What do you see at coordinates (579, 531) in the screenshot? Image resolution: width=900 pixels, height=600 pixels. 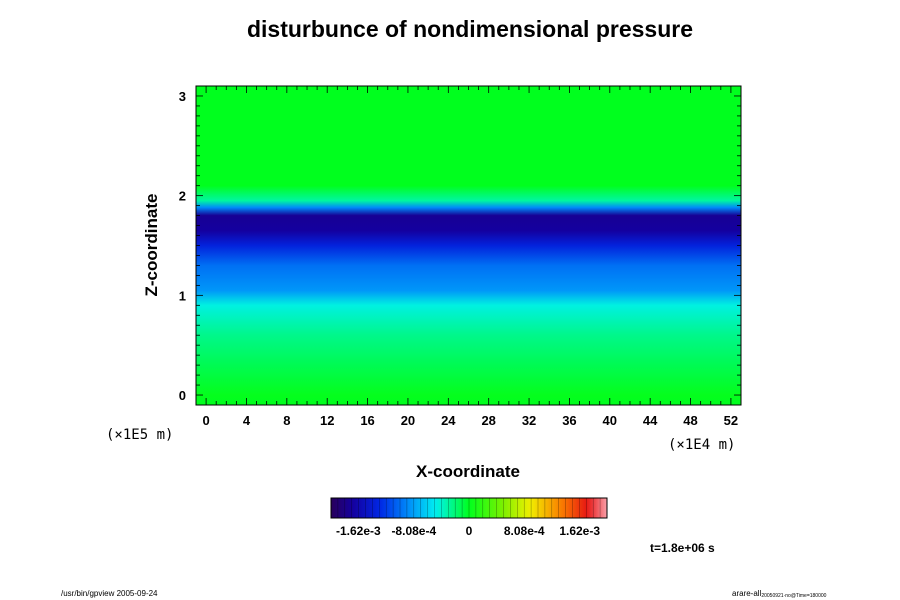 I see `colorbar-label: 1.62e-3` at bounding box center [579, 531].